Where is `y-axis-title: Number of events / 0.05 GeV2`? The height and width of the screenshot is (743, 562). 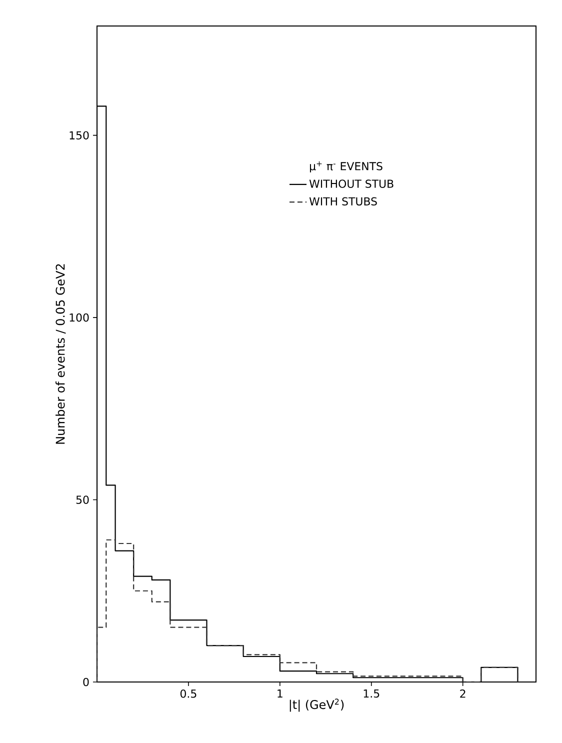 y-axis-title: Number of events / 0.05 GeV2 is located at coordinates (61, 354).